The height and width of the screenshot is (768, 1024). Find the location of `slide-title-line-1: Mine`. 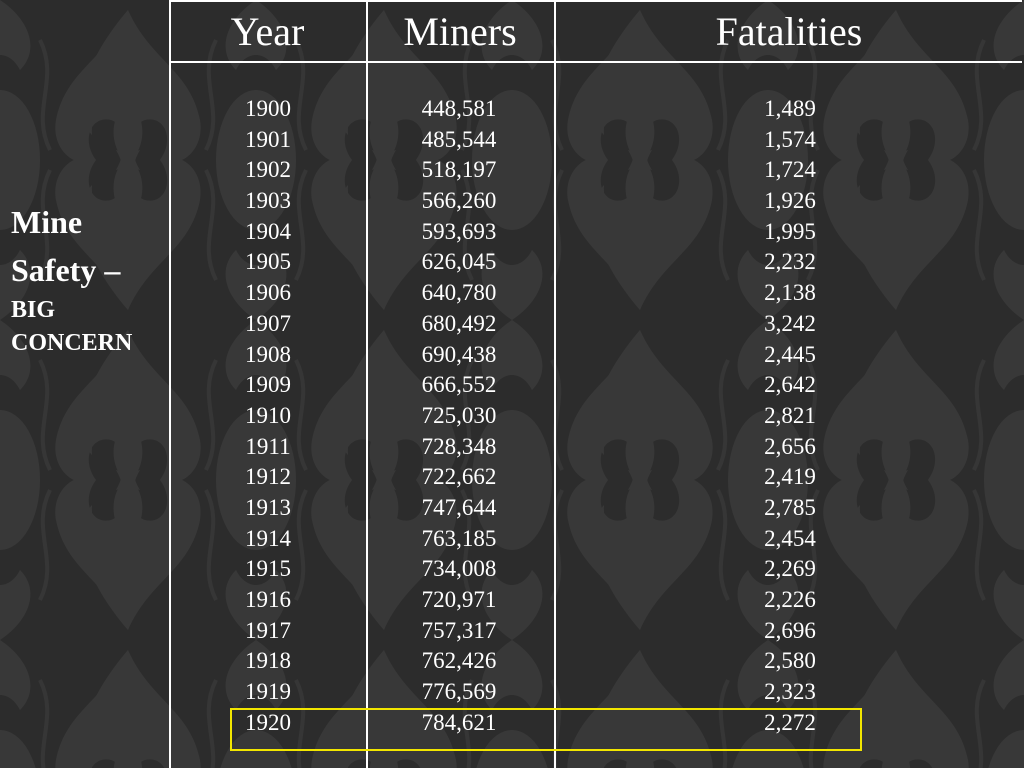

slide-title-line-1: Mine is located at coordinates (47, 222).